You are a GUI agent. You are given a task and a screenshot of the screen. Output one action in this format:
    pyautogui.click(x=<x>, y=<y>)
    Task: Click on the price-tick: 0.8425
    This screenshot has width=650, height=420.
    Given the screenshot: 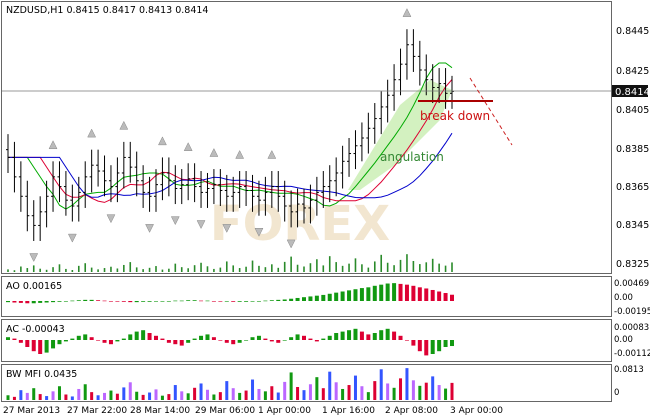 What is the action you would take?
    pyautogui.click(x=632, y=71)
    